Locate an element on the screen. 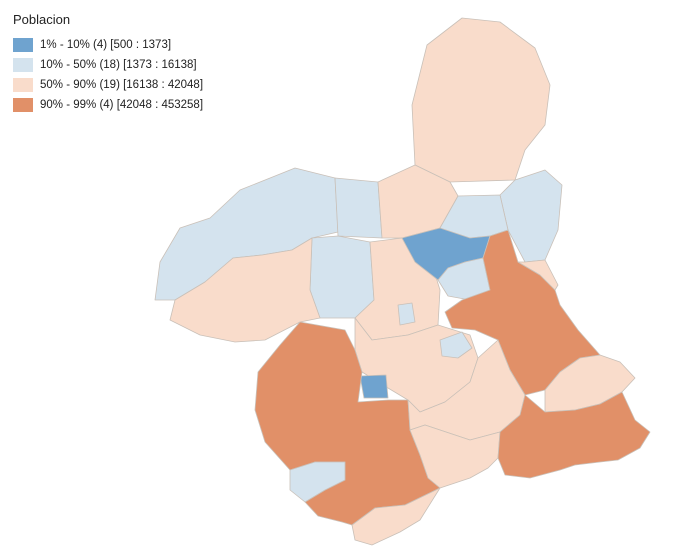  legend-label-4: 90% - 99% (4) [42048 : 453258] is located at coordinates (122, 105).